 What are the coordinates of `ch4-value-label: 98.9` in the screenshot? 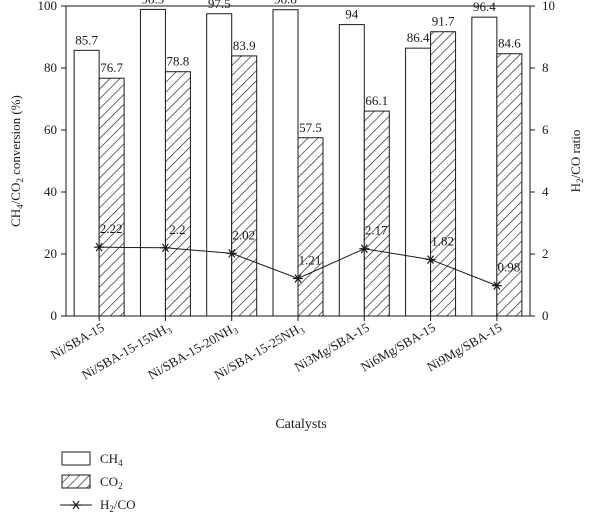 It's located at (153, 3).